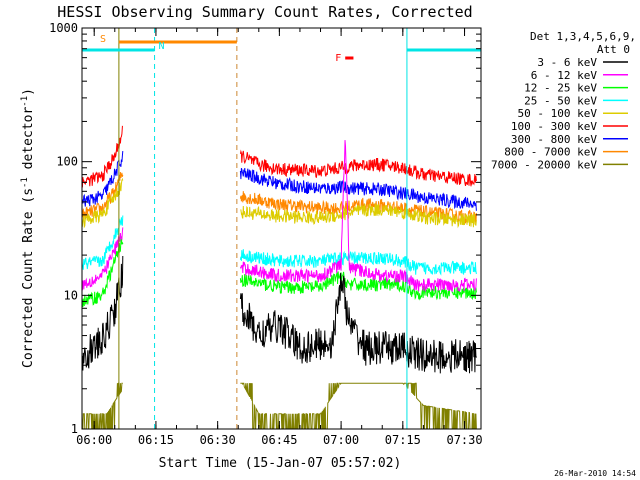  Describe the element at coordinates (71, 295) in the screenshot. I see `y-tick-label-10: 10` at that location.